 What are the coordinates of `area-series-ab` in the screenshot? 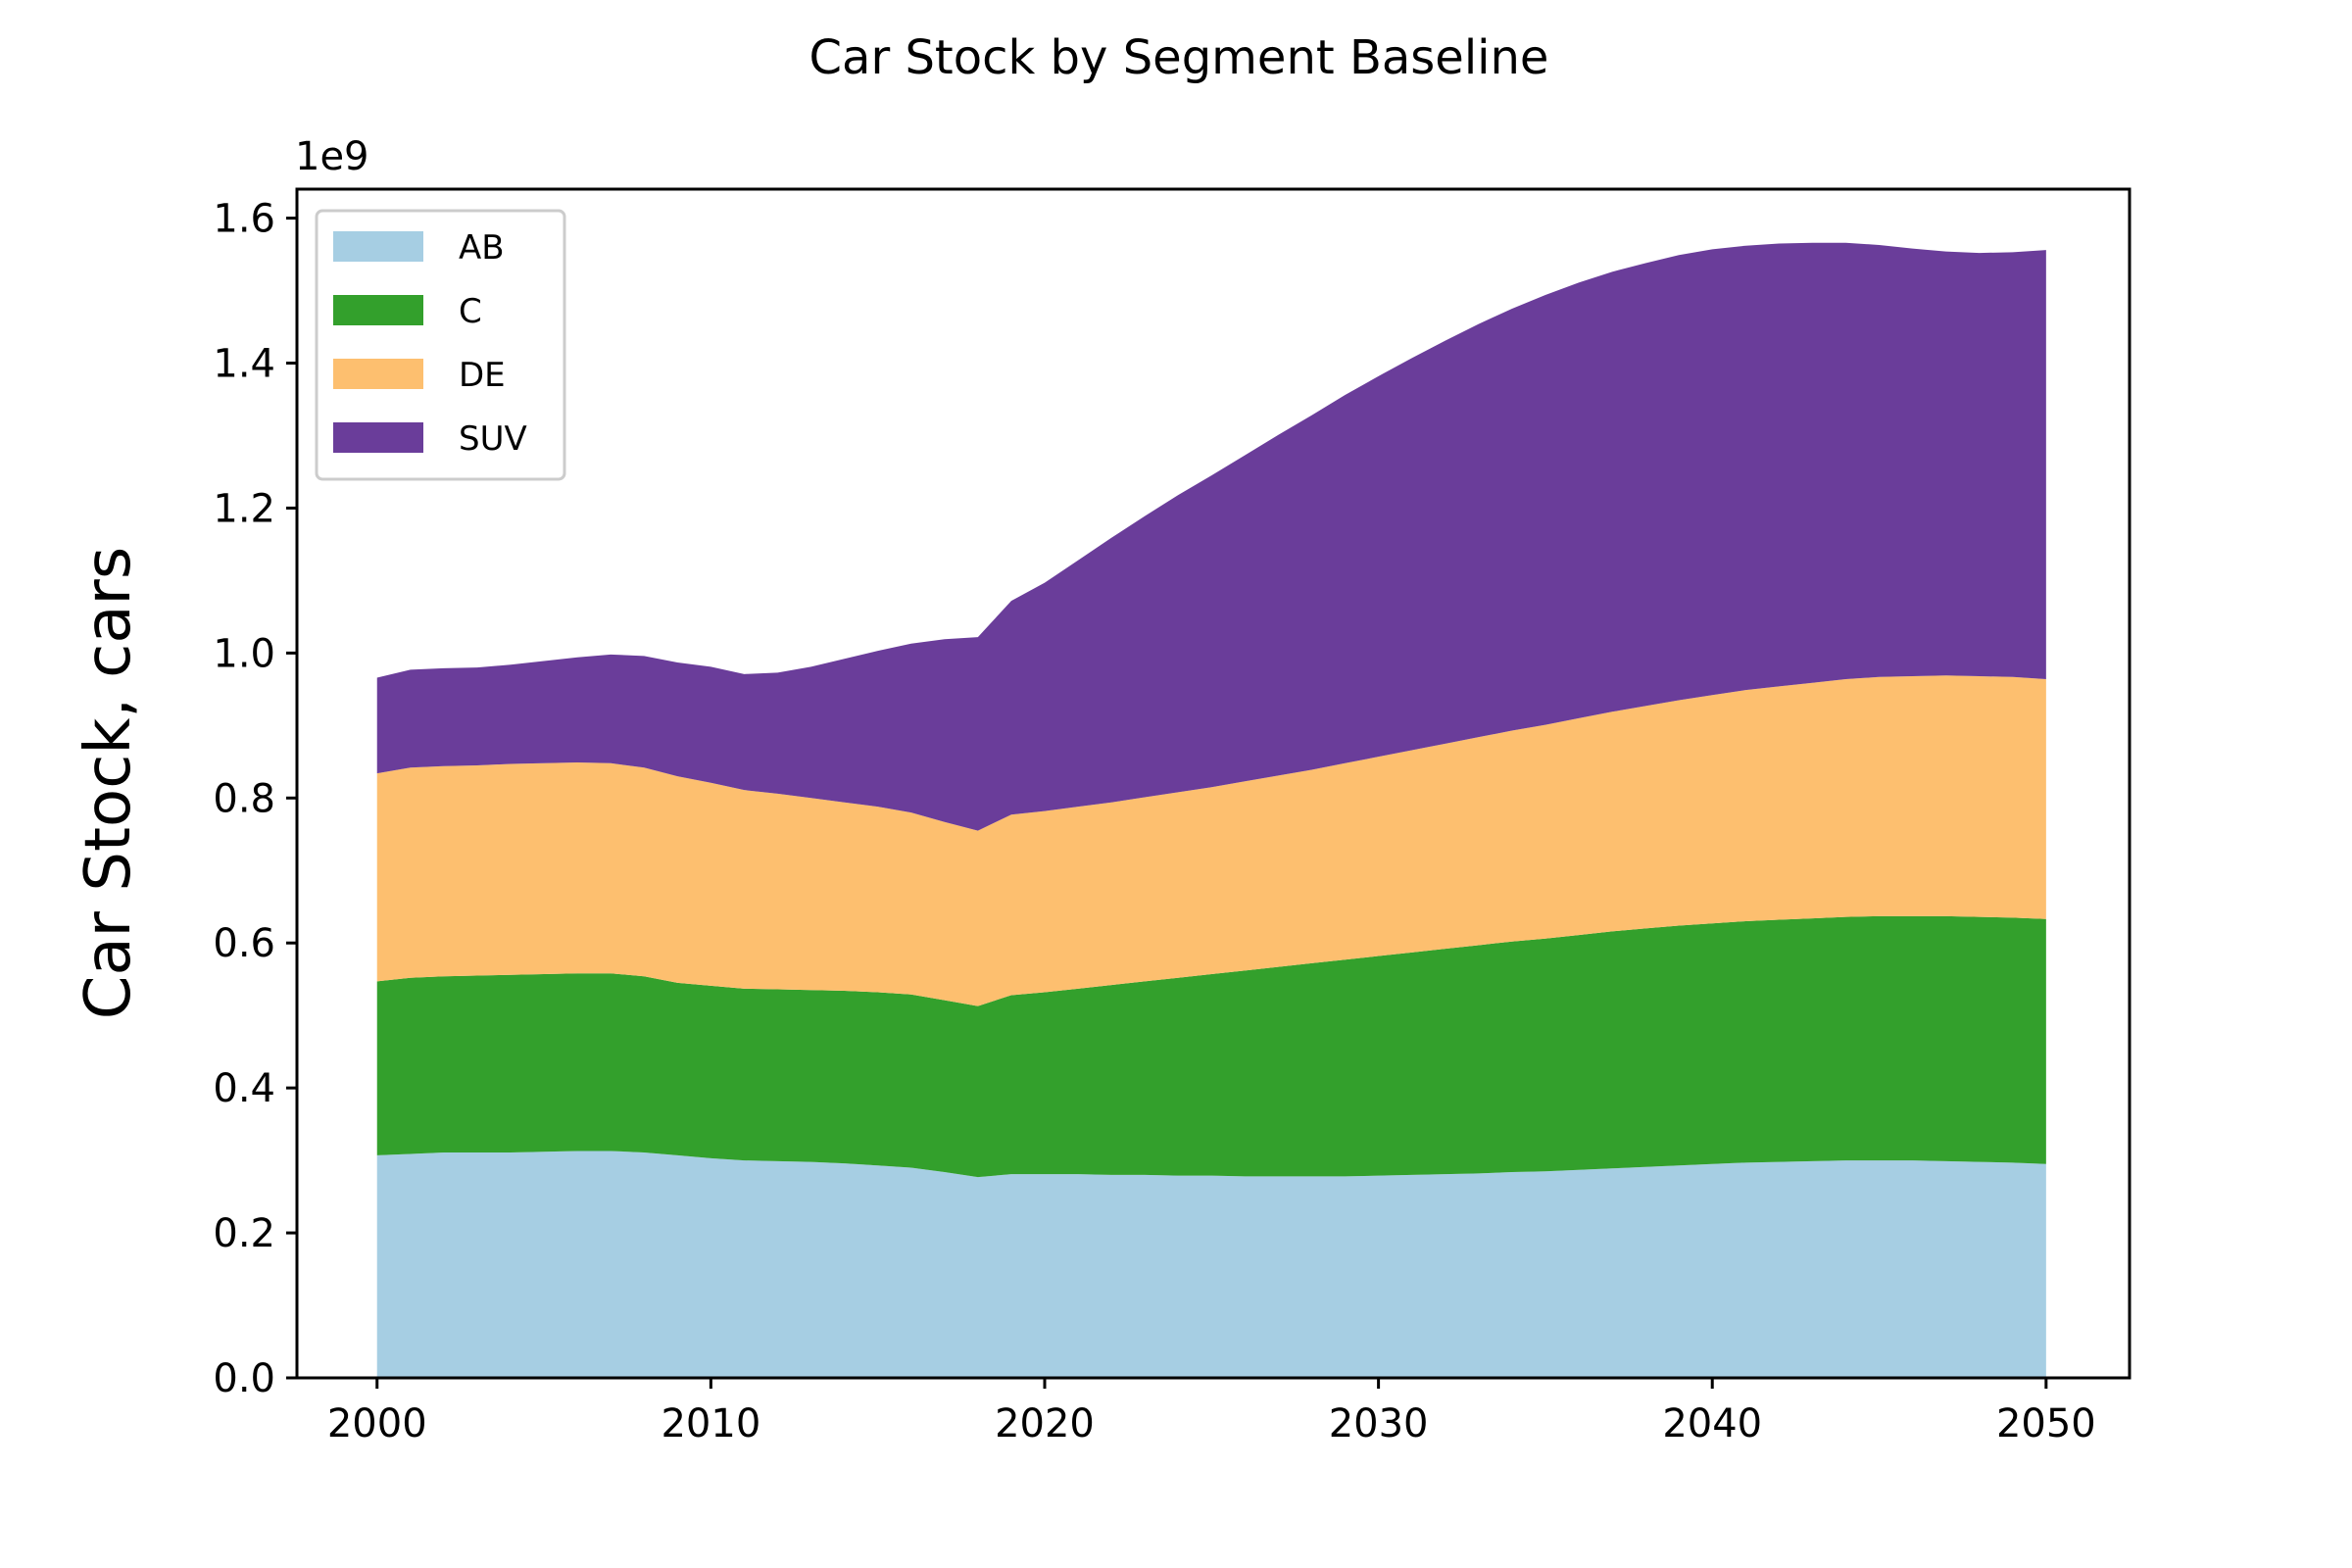 It's located at (1211, 1264).